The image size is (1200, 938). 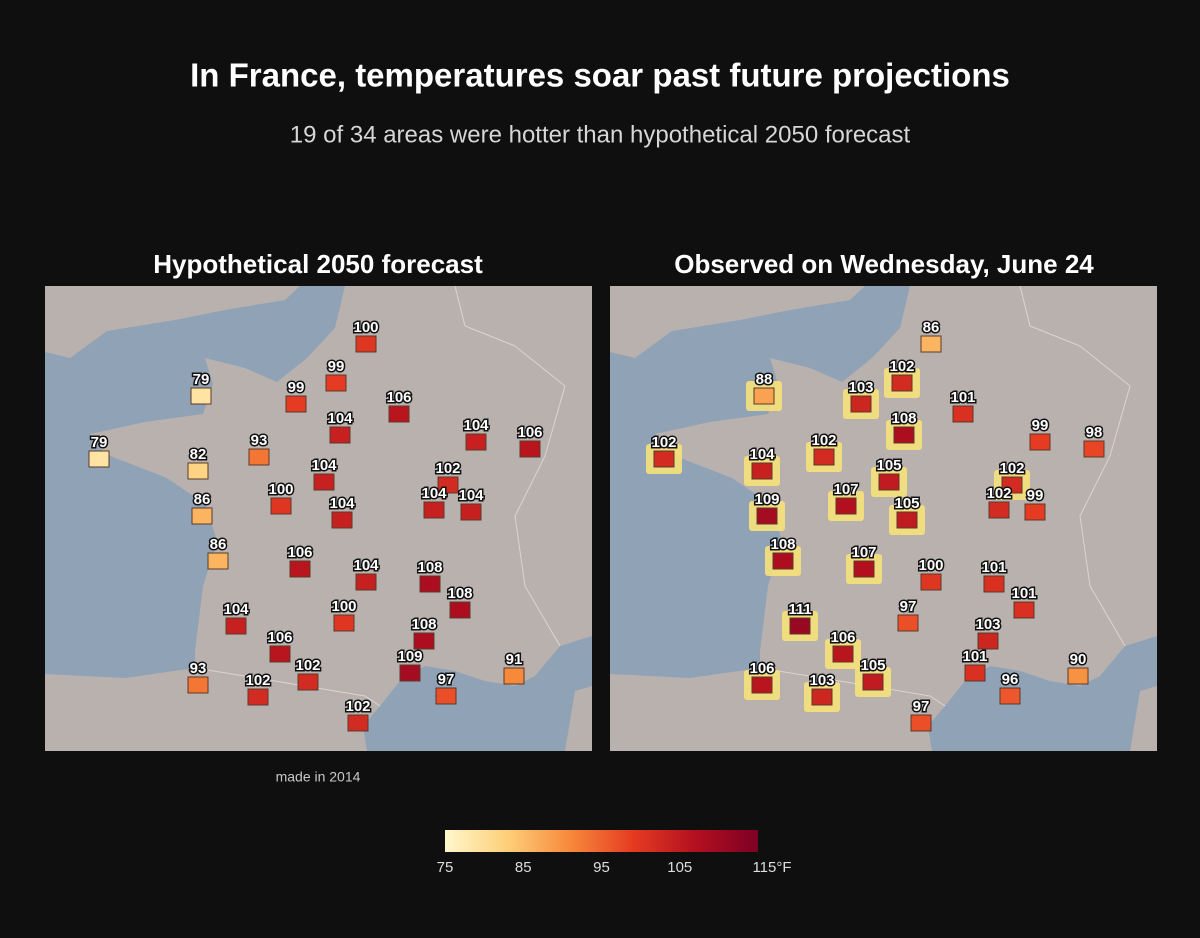 I want to click on station-label: 98, so click(x=1094, y=432).